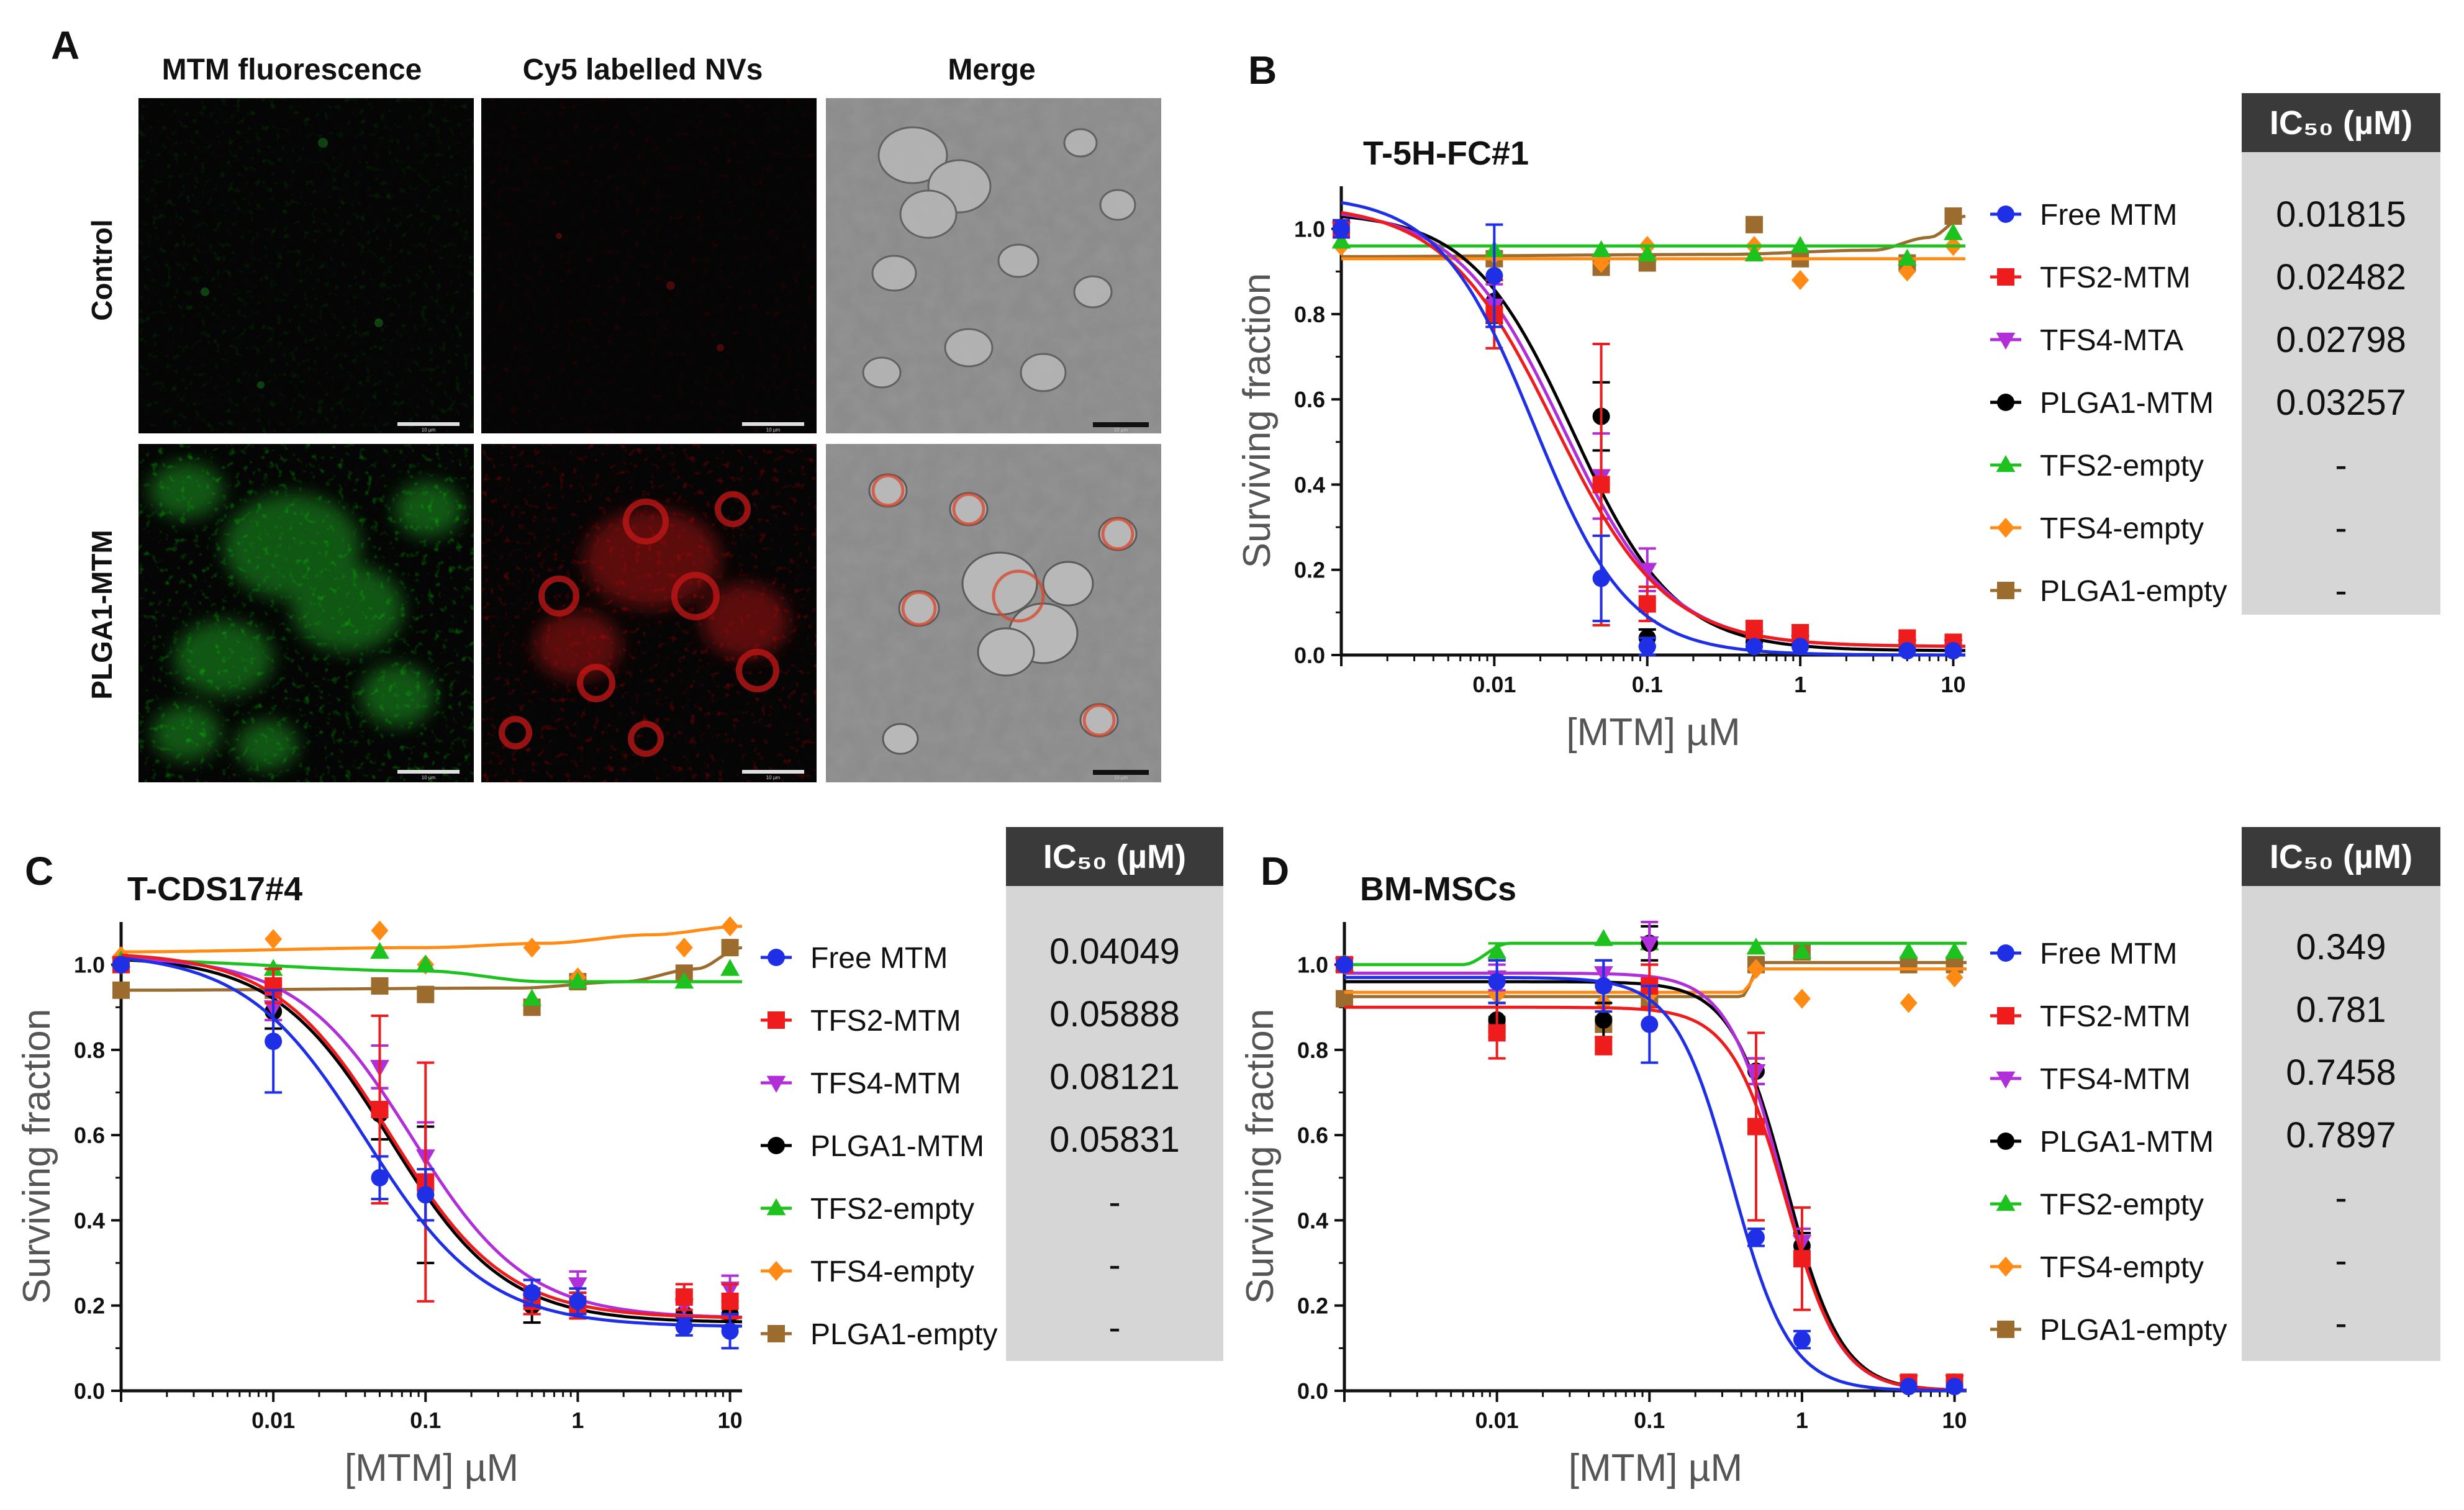 This screenshot has height=1510, width=2464. What do you see at coordinates (2341, 277) in the screenshot?
I see `ic50-value-tfs2-mtm: 0.02482` at bounding box center [2341, 277].